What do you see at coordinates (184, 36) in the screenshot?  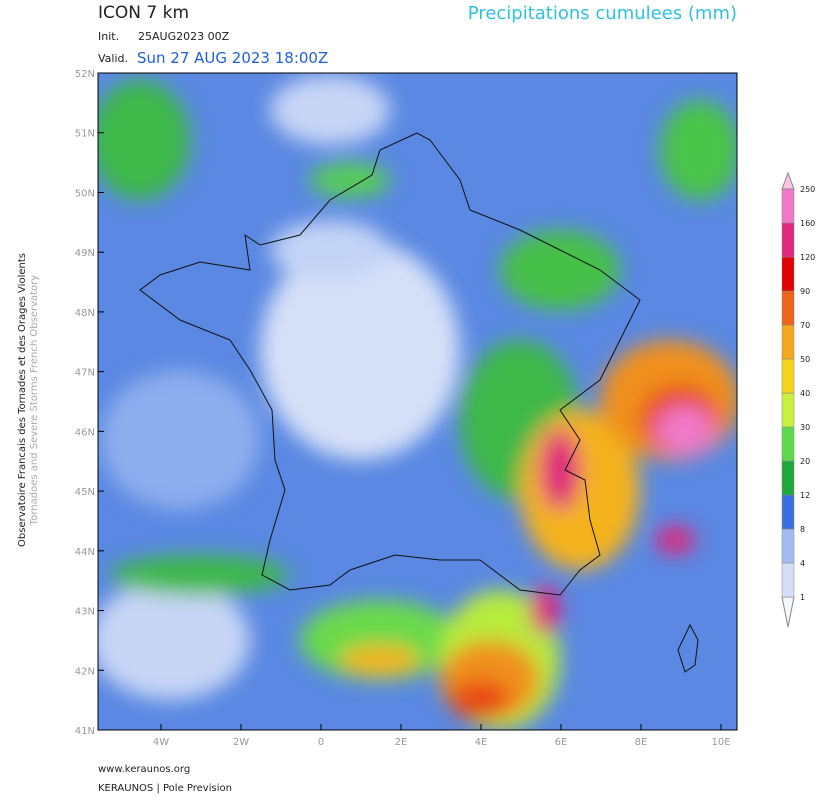 I see `init: 25AUG2023 00Z` at bounding box center [184, 36].